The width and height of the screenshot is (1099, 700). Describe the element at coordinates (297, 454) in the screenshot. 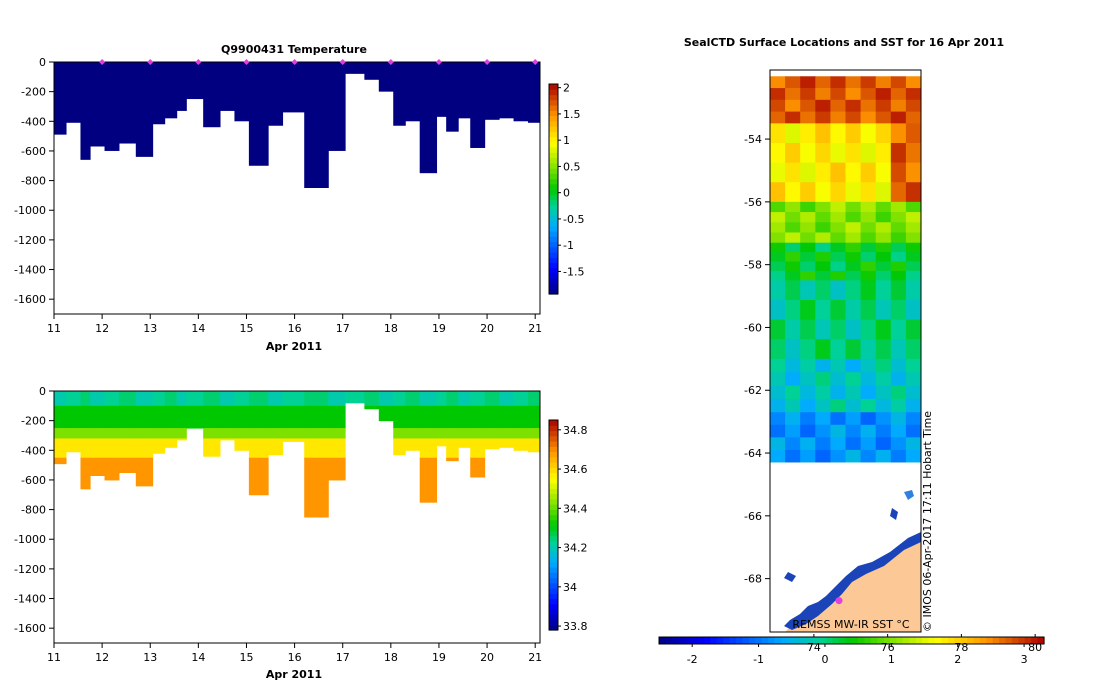

I see `salinity-profiles` at that location.